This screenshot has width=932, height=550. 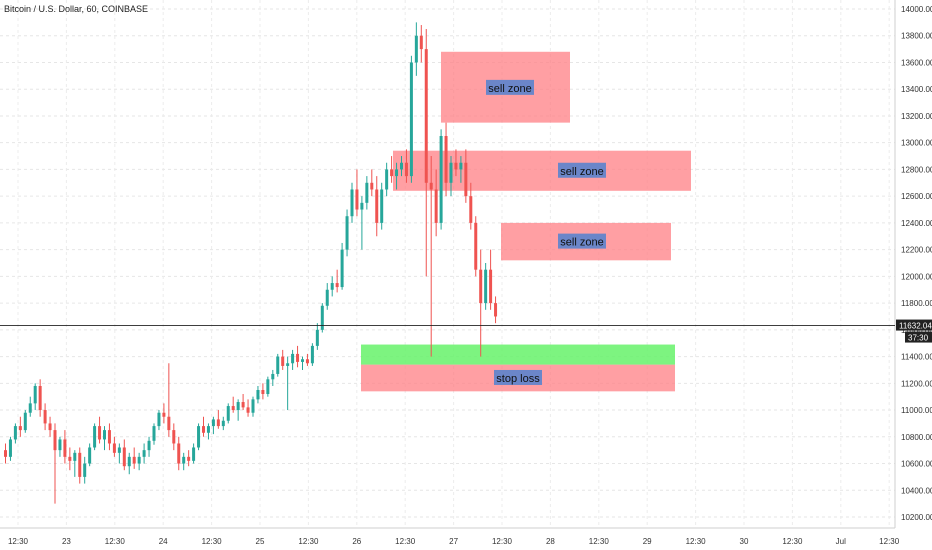 What do you see at coordinates (916, 437) in the screenshot?
I see `y-tick-label: 10800.00` at bounding box center [916, 437].